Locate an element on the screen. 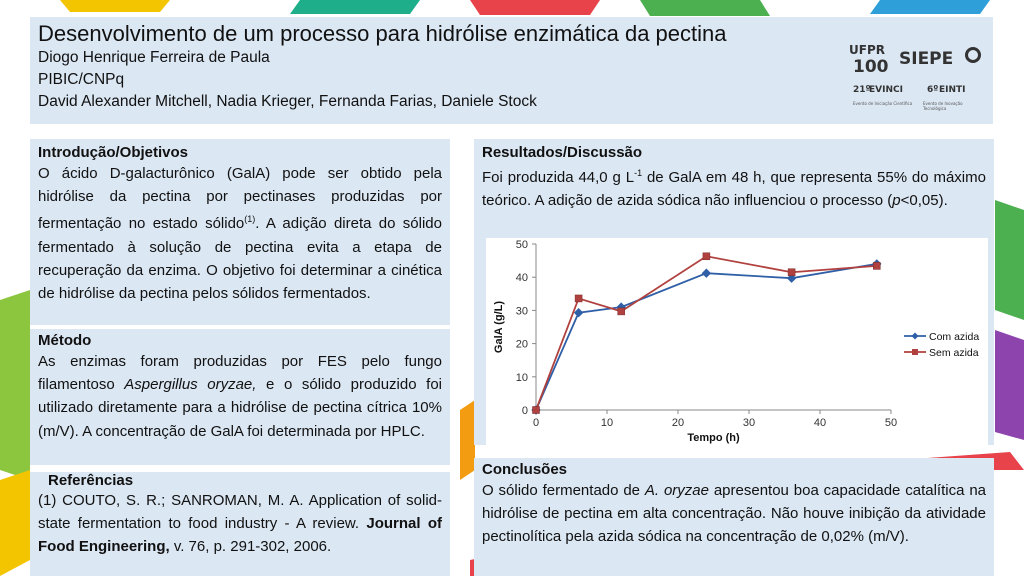 This screenshot has width=1024, height=576. legend-label-2: Sem azida is located at coordinates (954, 353).